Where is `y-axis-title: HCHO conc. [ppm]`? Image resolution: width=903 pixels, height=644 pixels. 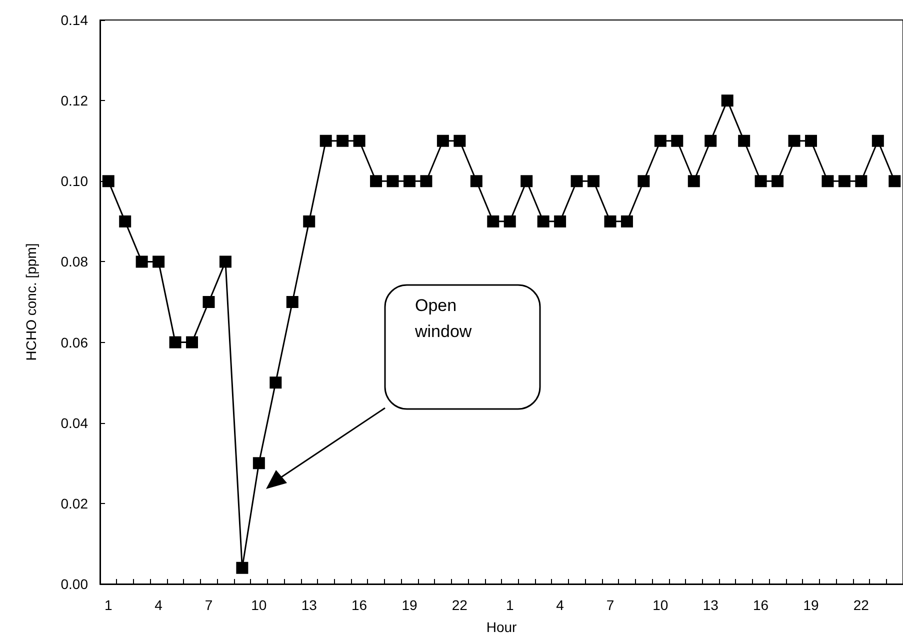 y-axis-title: HCHO conc. [ppm] is located at coordinates (31, 302).